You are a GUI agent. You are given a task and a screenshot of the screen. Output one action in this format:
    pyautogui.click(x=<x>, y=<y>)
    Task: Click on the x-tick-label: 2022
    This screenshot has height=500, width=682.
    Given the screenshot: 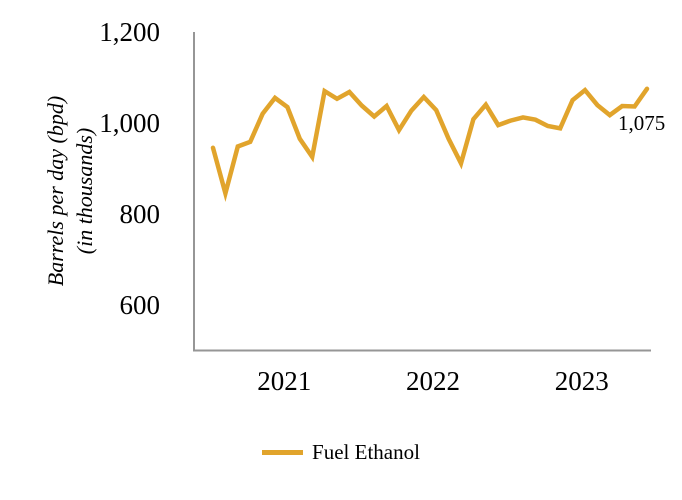 What is the action you would take?
    pyautogui.click(x=433, y=381)
    